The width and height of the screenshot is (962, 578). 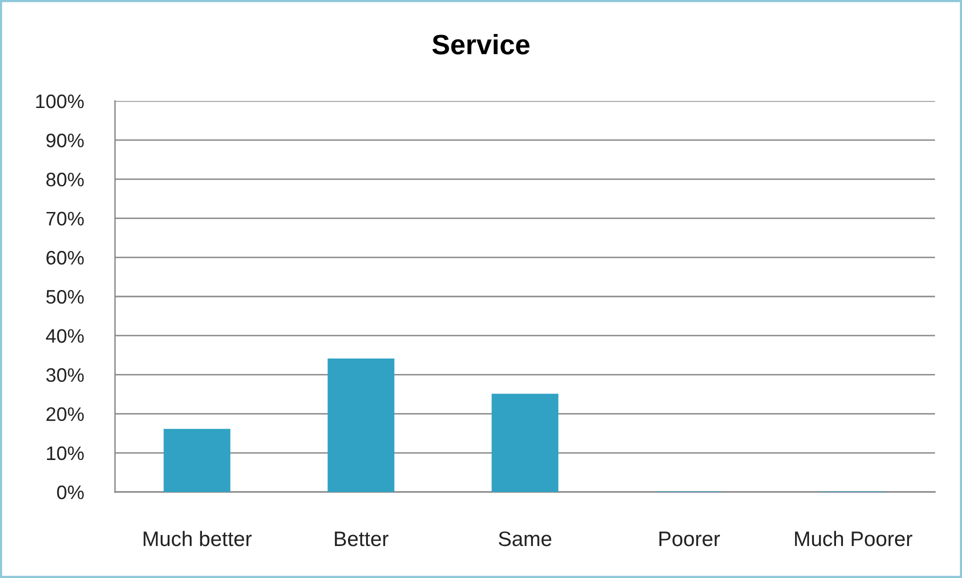 I want to click on y-tick-label: 70%, so click(x=65, y=219).